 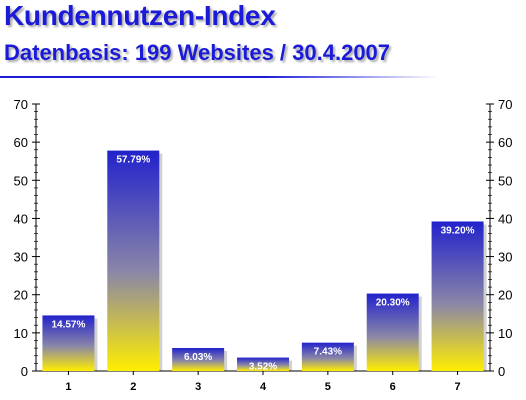 I want to click on data-label: 20.30%, so click(x=393, y=303).